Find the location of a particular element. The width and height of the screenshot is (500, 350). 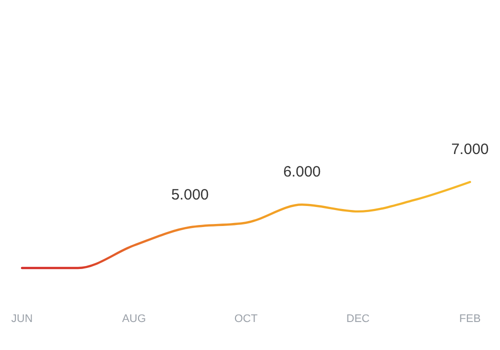

data-label: 7.000 is located at coordinates (470, 149).